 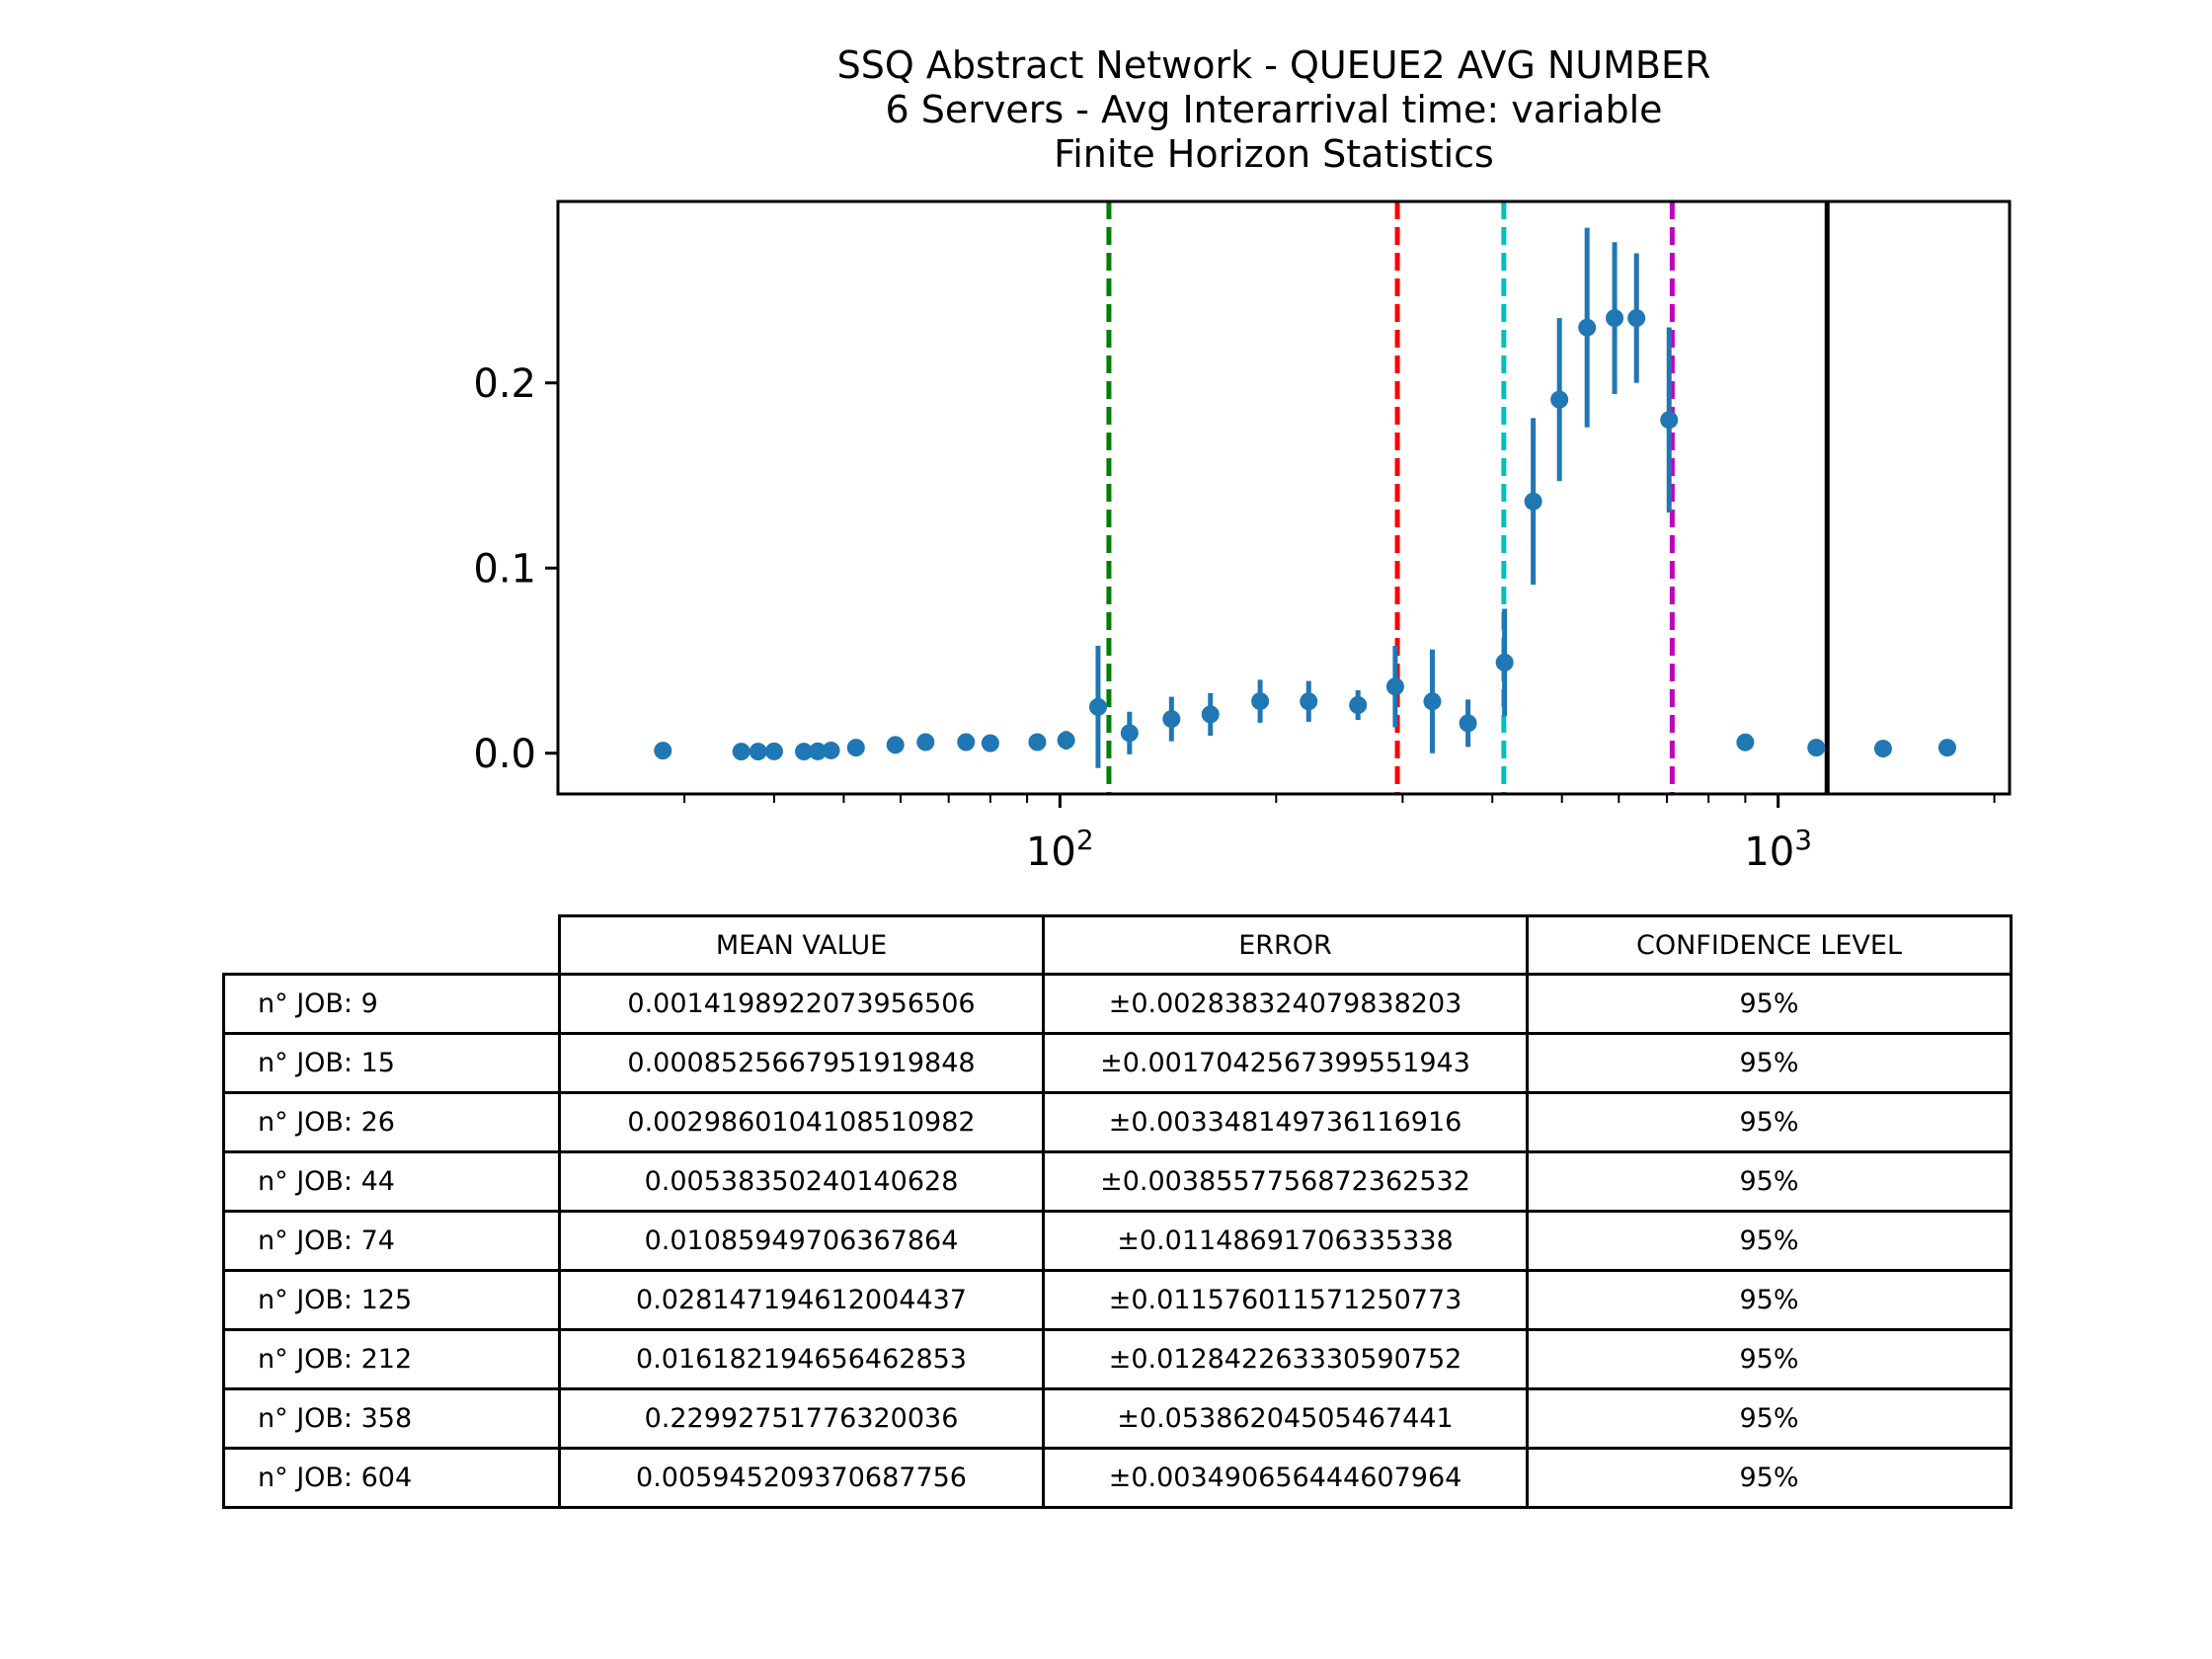 I want to click on error-cell: ±0.011576011571250773, so click(x=1286, y=1300).